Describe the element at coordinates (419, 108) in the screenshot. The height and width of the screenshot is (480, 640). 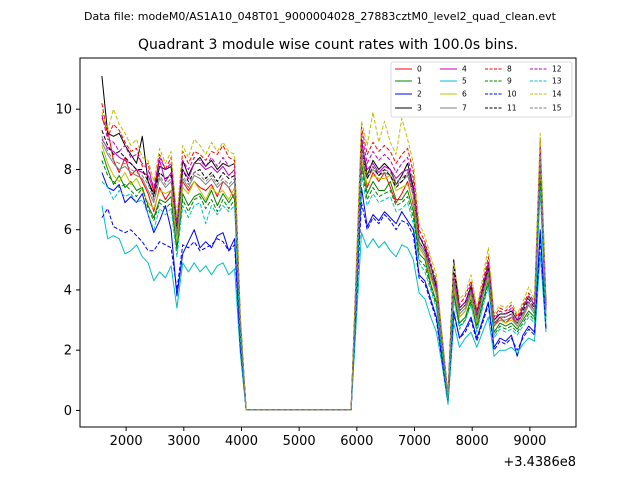
I see `legend-label-3: 3` at that location.